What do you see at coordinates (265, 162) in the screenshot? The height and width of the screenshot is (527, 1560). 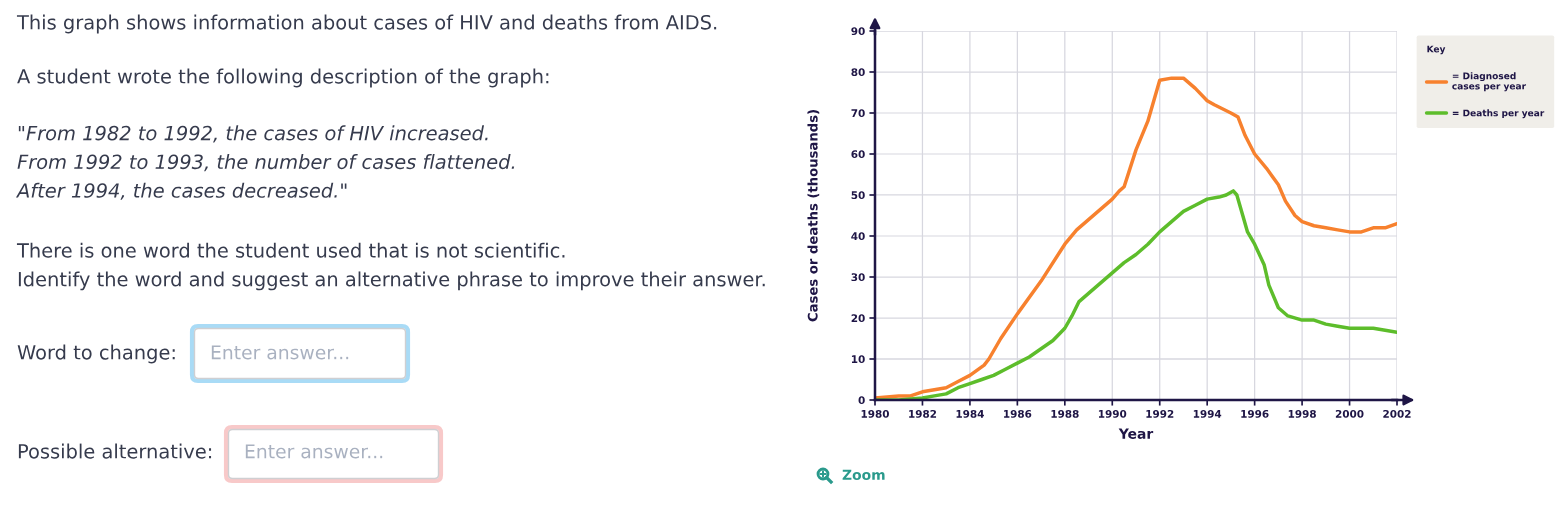 I see `text: "From 1982 to 1992, the cases of HIV increased. From 1992 to 1993, the number of cases flattened. After 1994, the cases decreased."` at bounding box center [265, 162].